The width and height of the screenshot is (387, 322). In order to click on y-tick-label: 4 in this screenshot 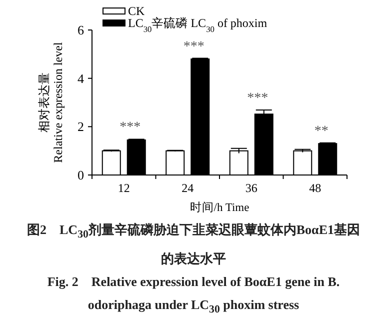, I will do `click(81, 78)`.